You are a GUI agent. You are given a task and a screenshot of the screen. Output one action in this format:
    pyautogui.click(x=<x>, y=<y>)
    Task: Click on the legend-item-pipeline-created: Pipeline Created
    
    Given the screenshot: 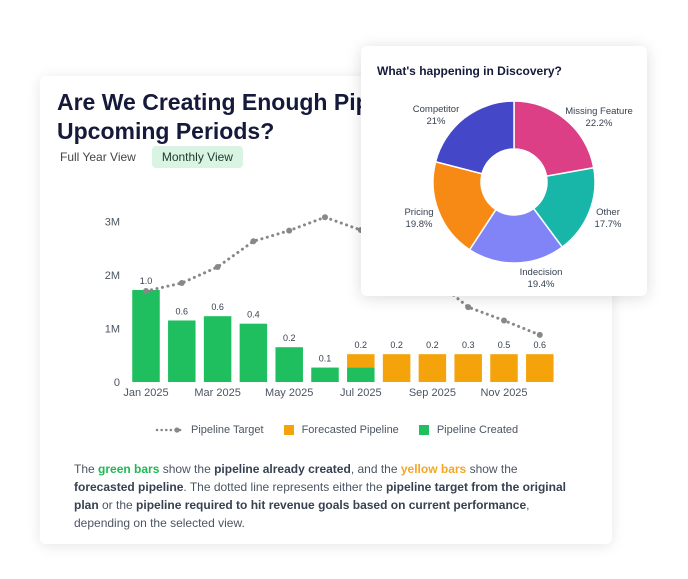 What is the action you would take?
    pyautogui.click(x=468, y=430)
    